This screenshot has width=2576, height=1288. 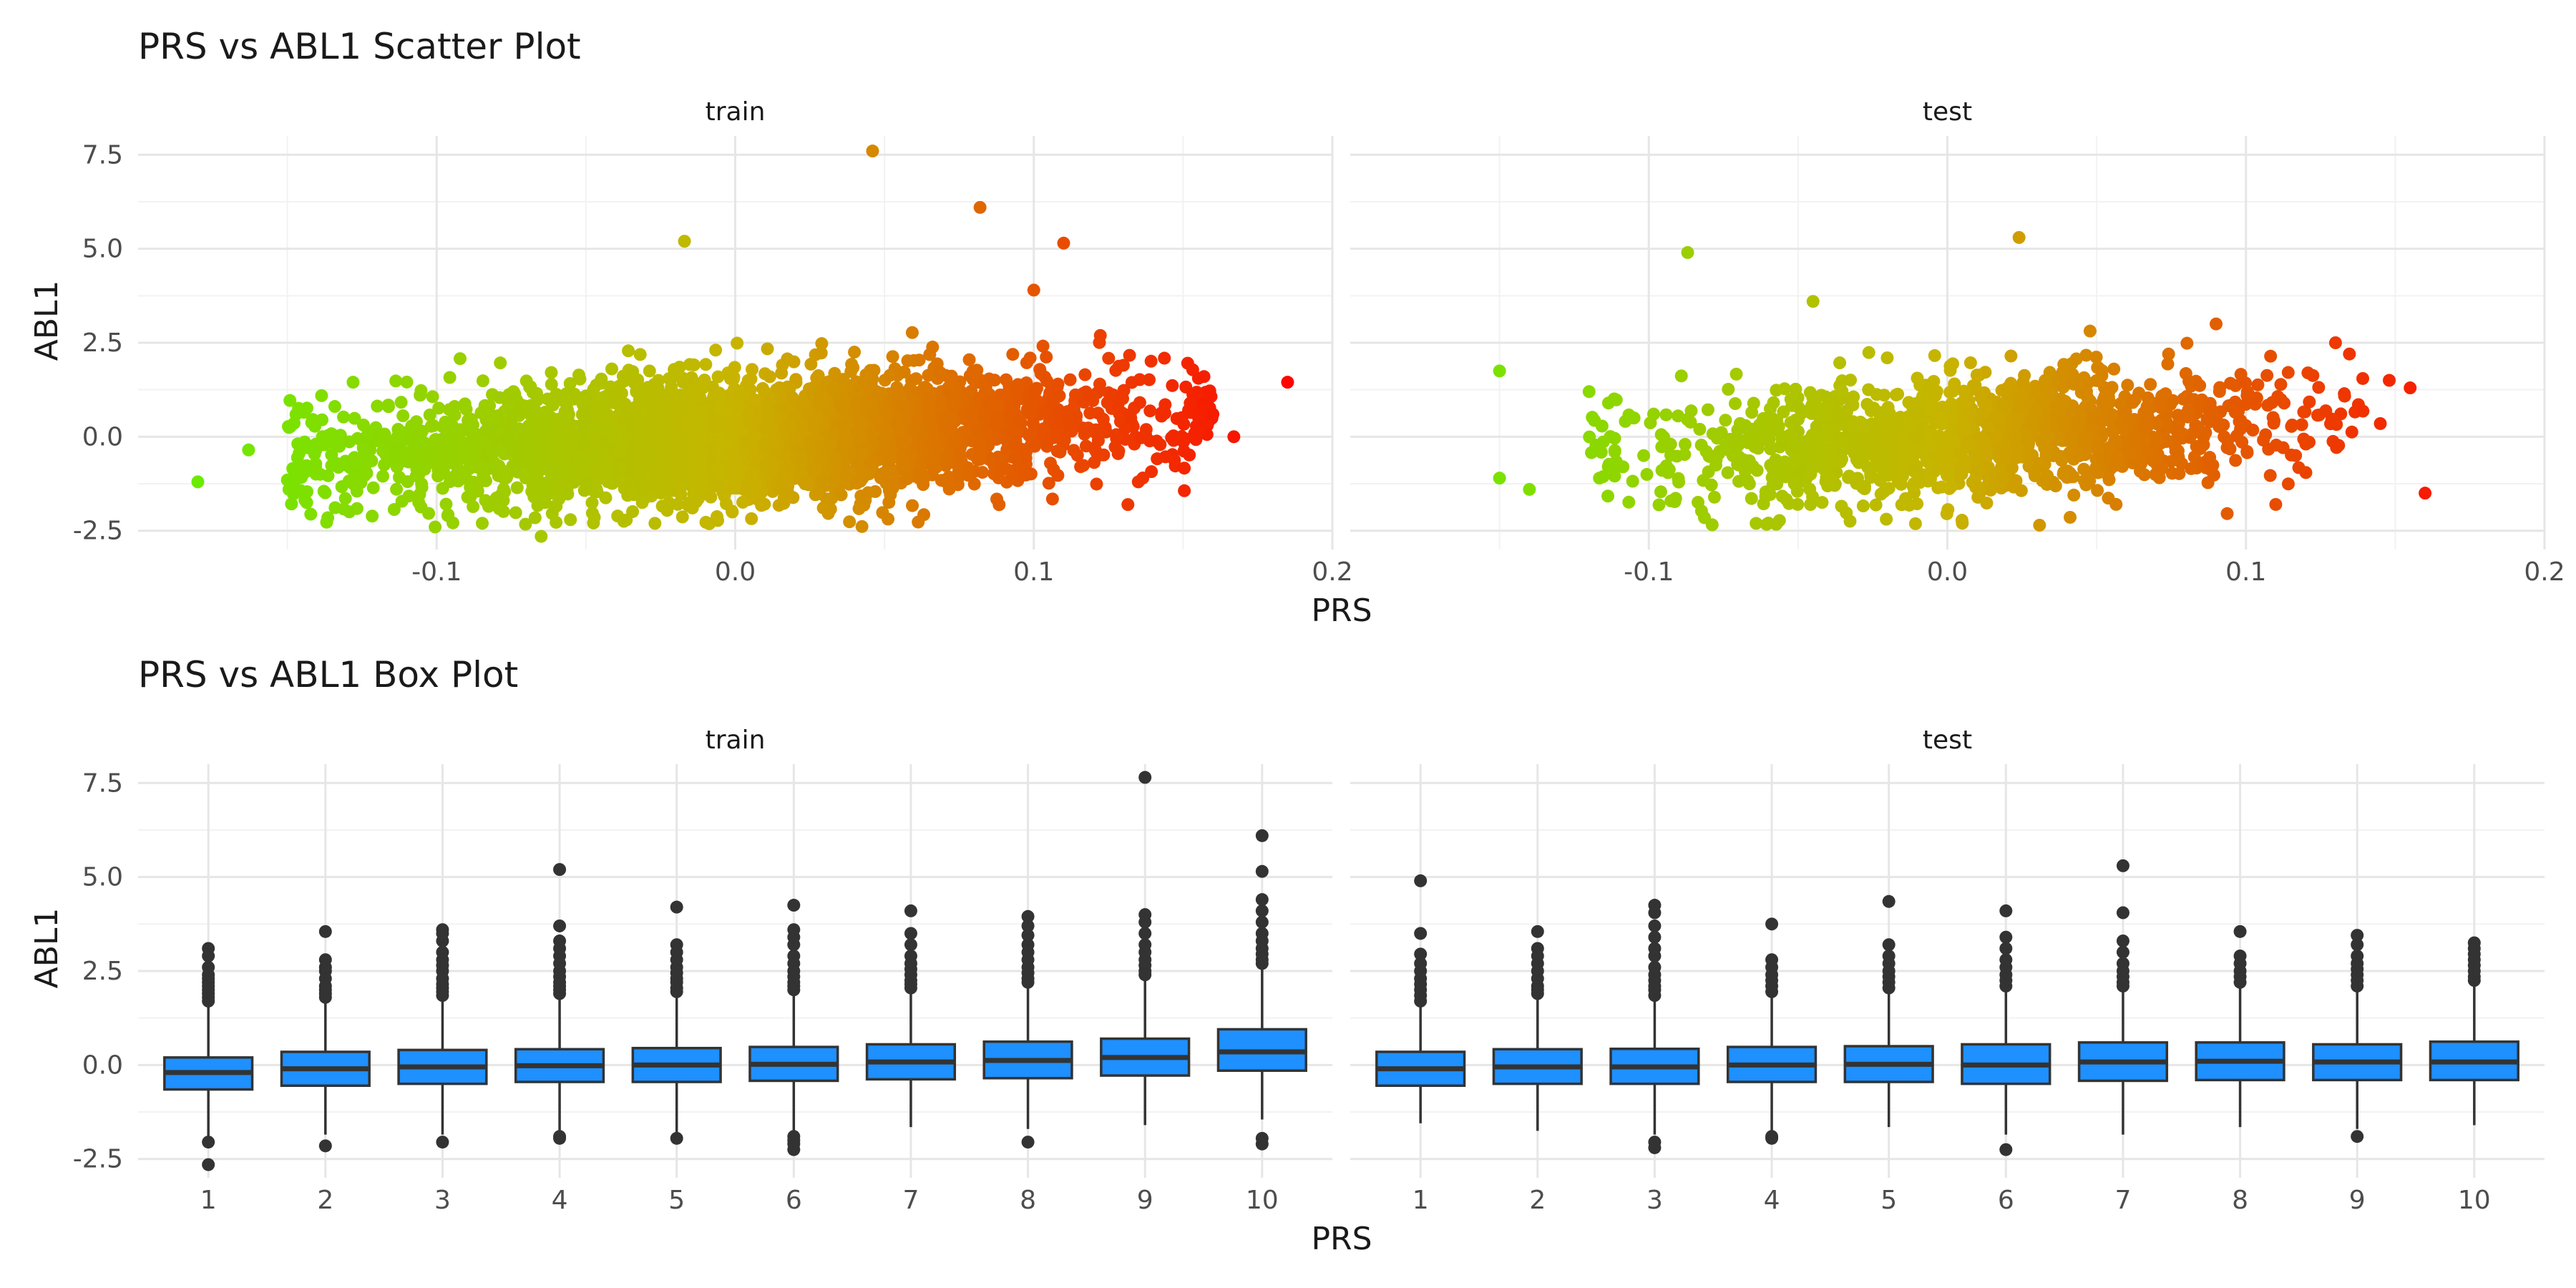 What do you see at coordinates (2245, 572) in the screenshot?
I see `x-tick-label: 0.1` at bounding box center [2245, 572].